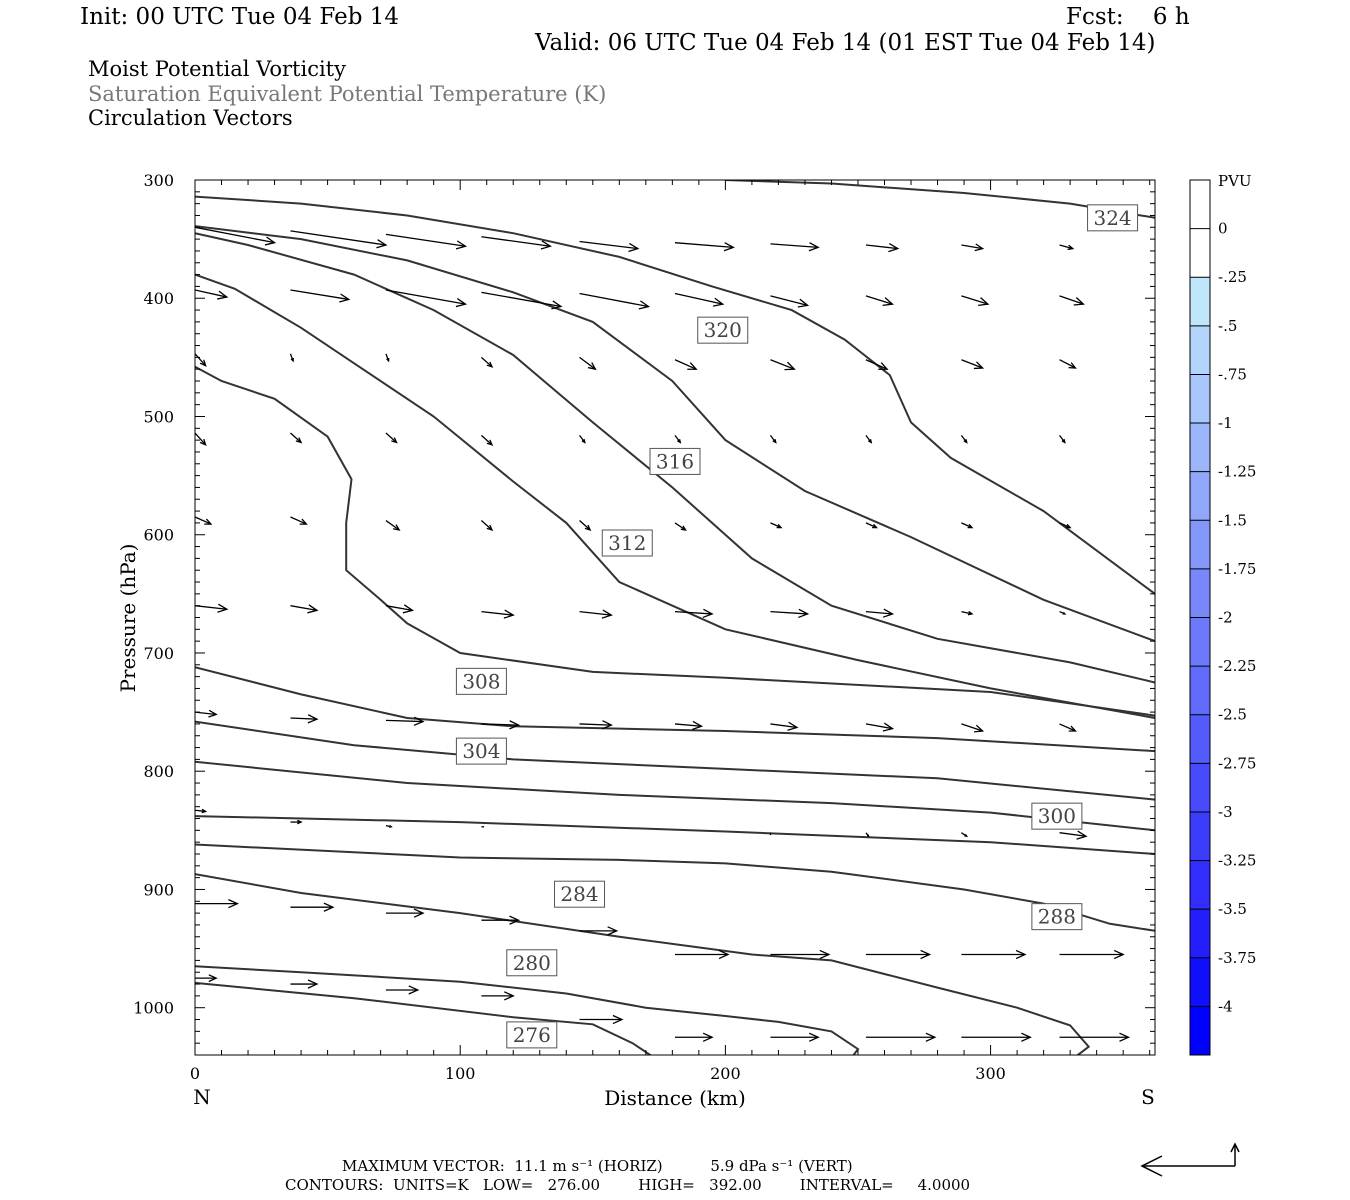 The width and height of the screenshot is (1350, 1200). I want to click on colorbar-label: -2.25, so click(1237, 666).